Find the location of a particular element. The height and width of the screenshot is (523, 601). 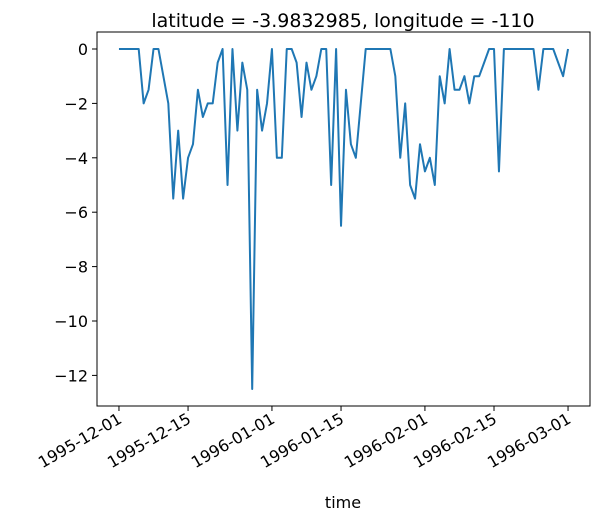

y-tick-label: −8 is located at coordinates (76, 267).